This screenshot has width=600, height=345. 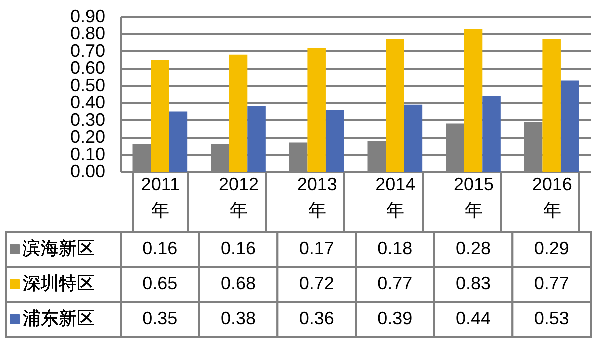 What do you see at coordinates (316, 248) in the screenshot?
I see `data-label: 0.17` at bounding box center [316, 248].